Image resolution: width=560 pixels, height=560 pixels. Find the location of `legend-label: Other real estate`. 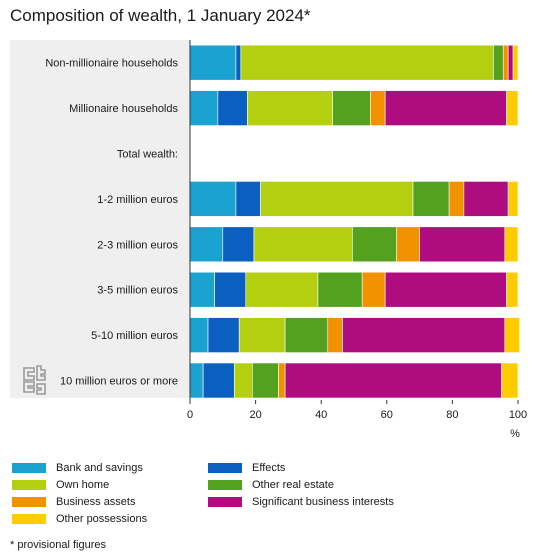

legend-label: Other real estate is located at coordinates (293, 485).